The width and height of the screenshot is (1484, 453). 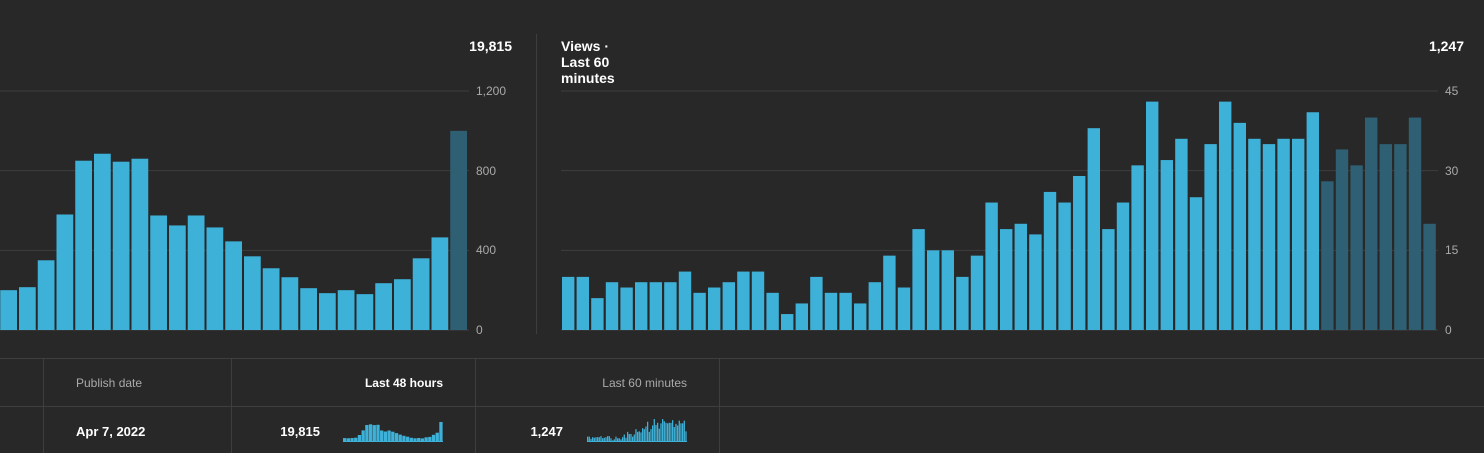 What do you see at coordinates (403, 383) in the screenshot?
I see `column-header-last-48-hours: Last 48 hours` at bounding box center [403, 383].